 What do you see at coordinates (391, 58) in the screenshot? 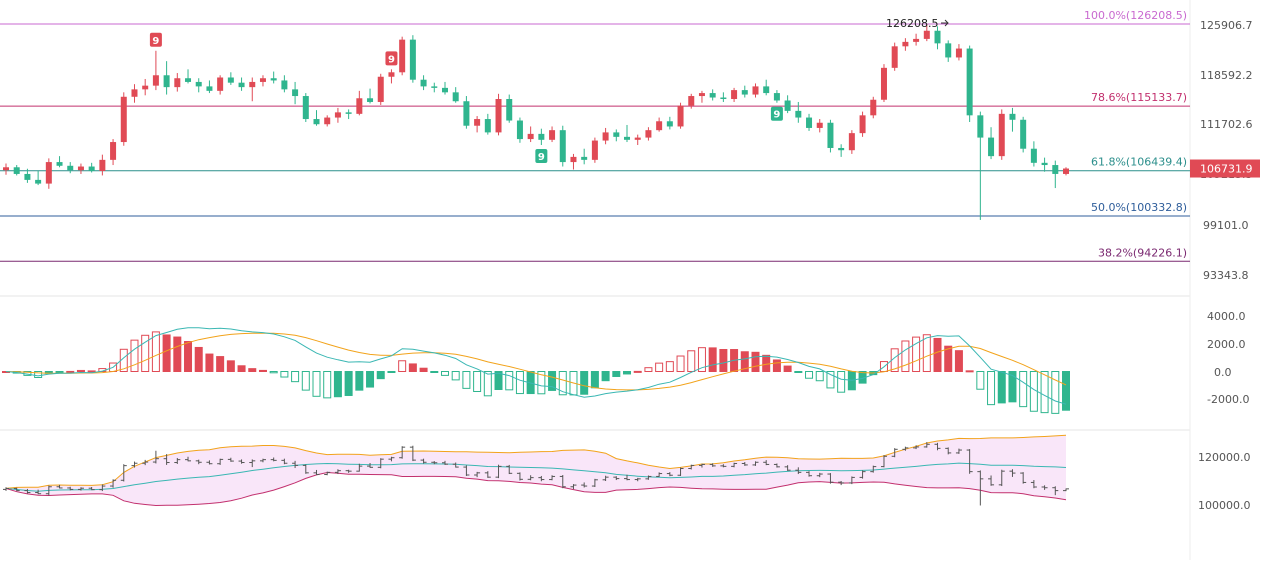
I see `td-badge-box` at bounding box center [391, 58].